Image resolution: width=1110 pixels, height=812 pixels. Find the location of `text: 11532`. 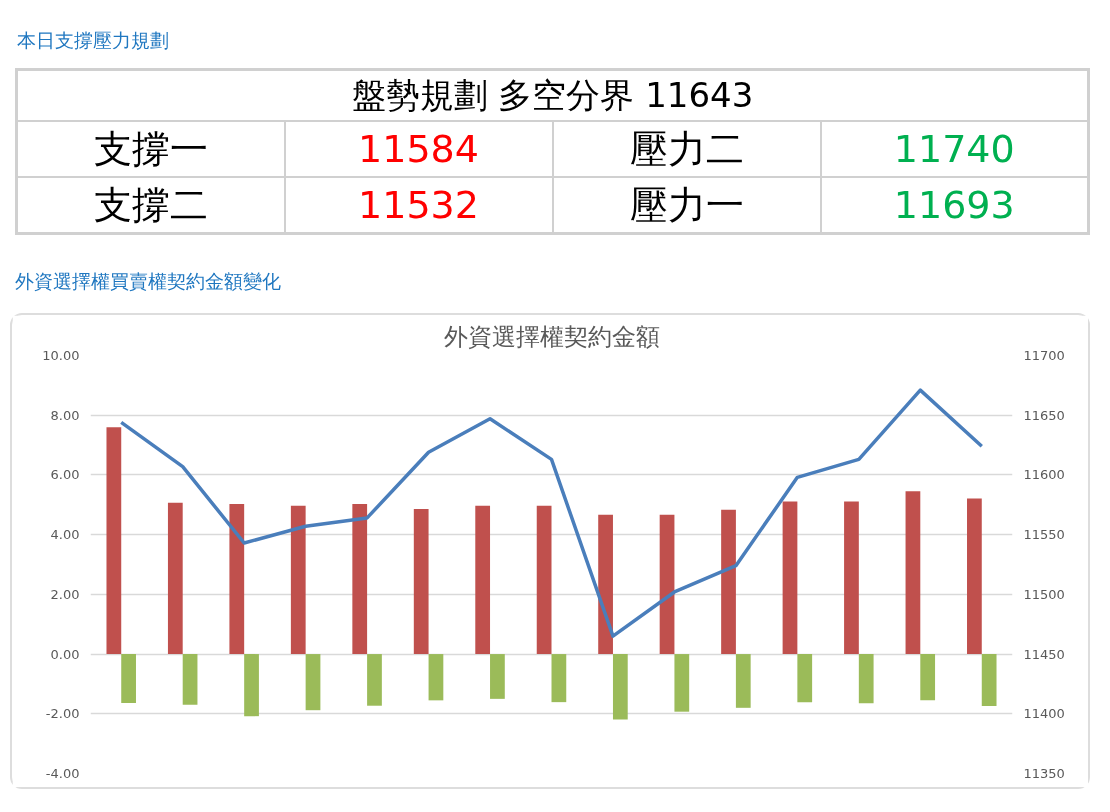

text: 11532 is located at coordinates (418, 205).